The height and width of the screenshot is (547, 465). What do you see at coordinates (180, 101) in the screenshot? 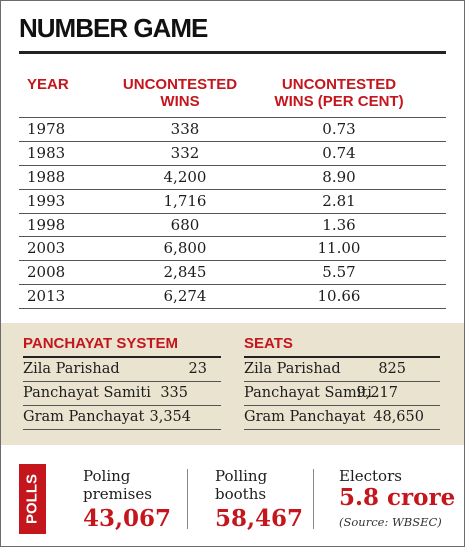
I see `col-header-wins-line2: WINS` at bounding box center [180, 101].